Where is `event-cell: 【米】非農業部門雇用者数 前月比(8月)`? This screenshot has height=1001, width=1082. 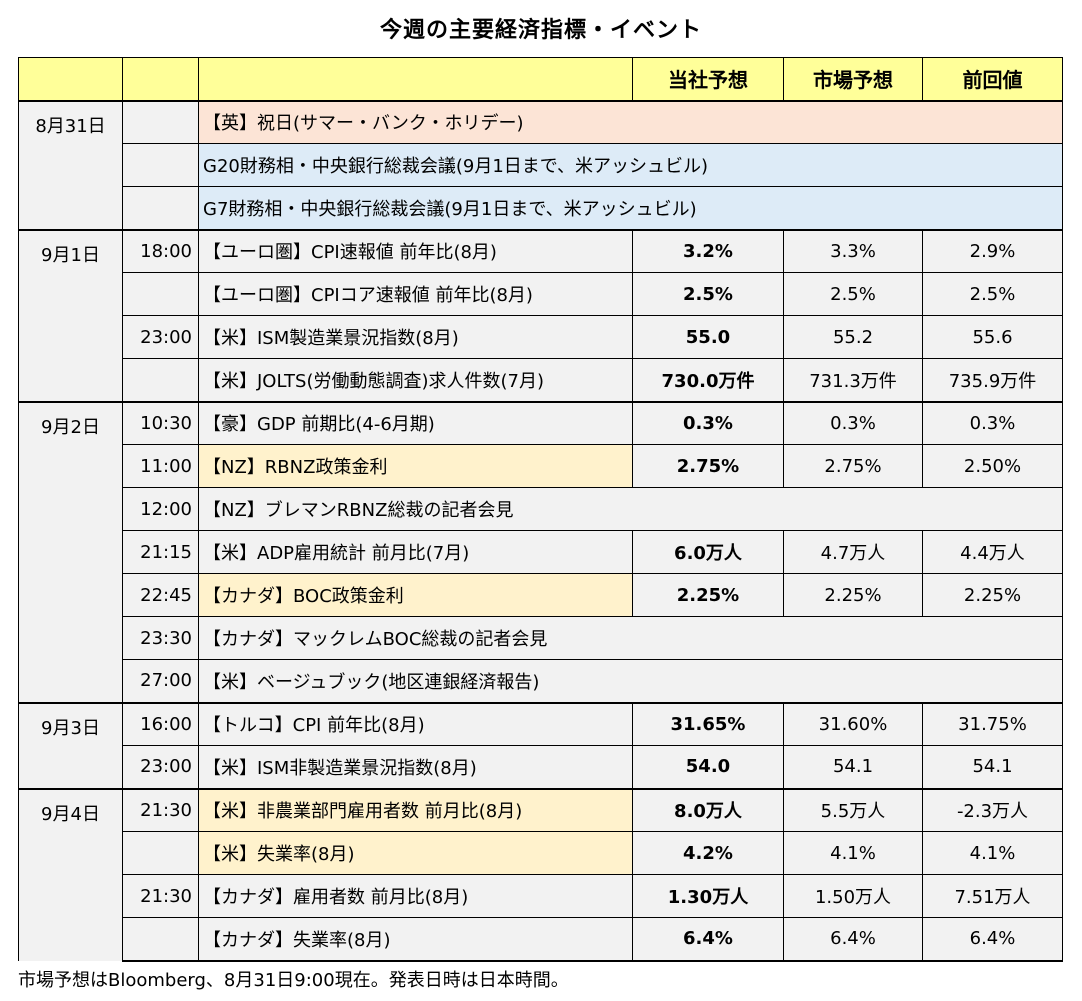
event-cell: 【米】非農業部門雇用者数 前月比(8月) is located at coordinates (415, 809).